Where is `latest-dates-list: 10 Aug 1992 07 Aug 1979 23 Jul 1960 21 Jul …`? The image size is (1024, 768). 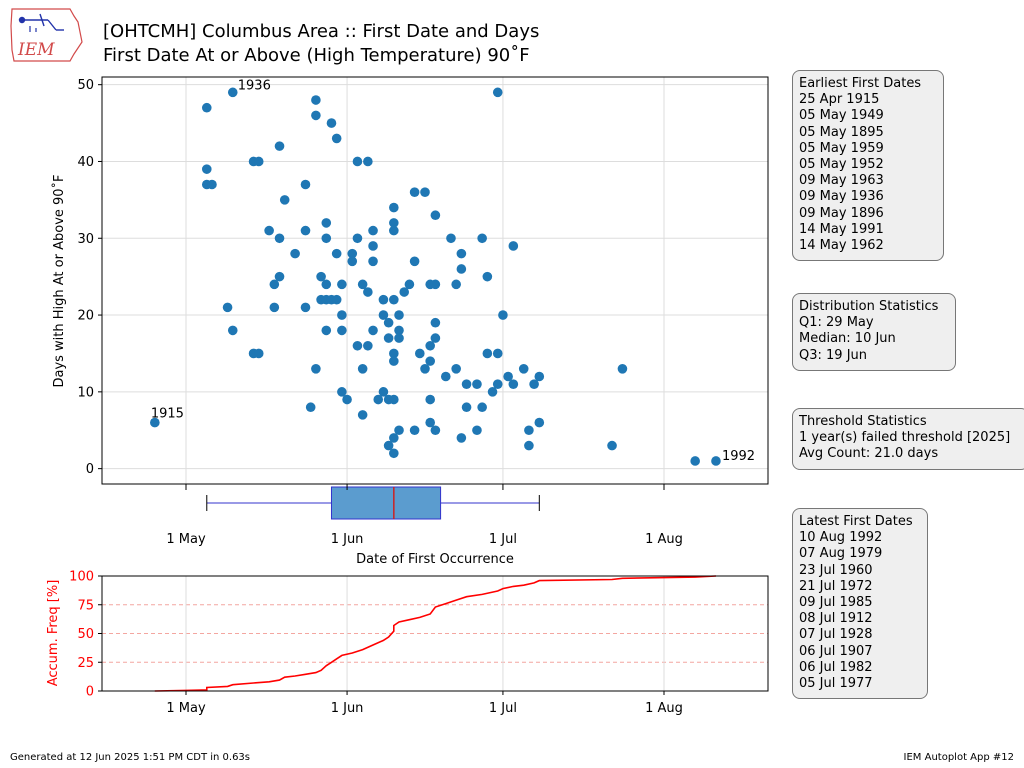
latest-dates-list: 10 Aug 1992 07 Aug 1979 23 Jul 1960 21 Jul … is located at coordinates (860, 611).